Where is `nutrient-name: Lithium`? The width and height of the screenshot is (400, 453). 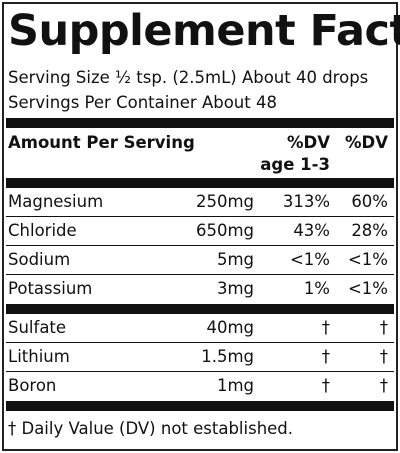
nutrient-name: Lithium is located at coordinates (39, 356).